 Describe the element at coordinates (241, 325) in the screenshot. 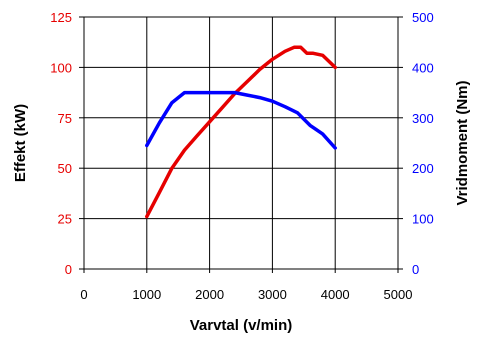

I see `x-axis-title: Varvtal (v/min)` at that location.